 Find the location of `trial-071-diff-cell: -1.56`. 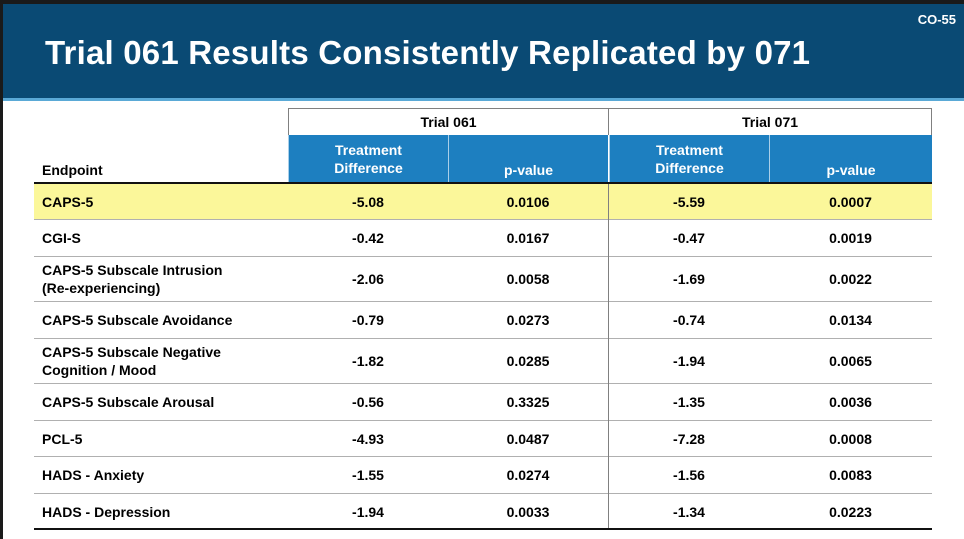

trial-071-diff-cell: -1.56 is located at coordinates (689, 475).